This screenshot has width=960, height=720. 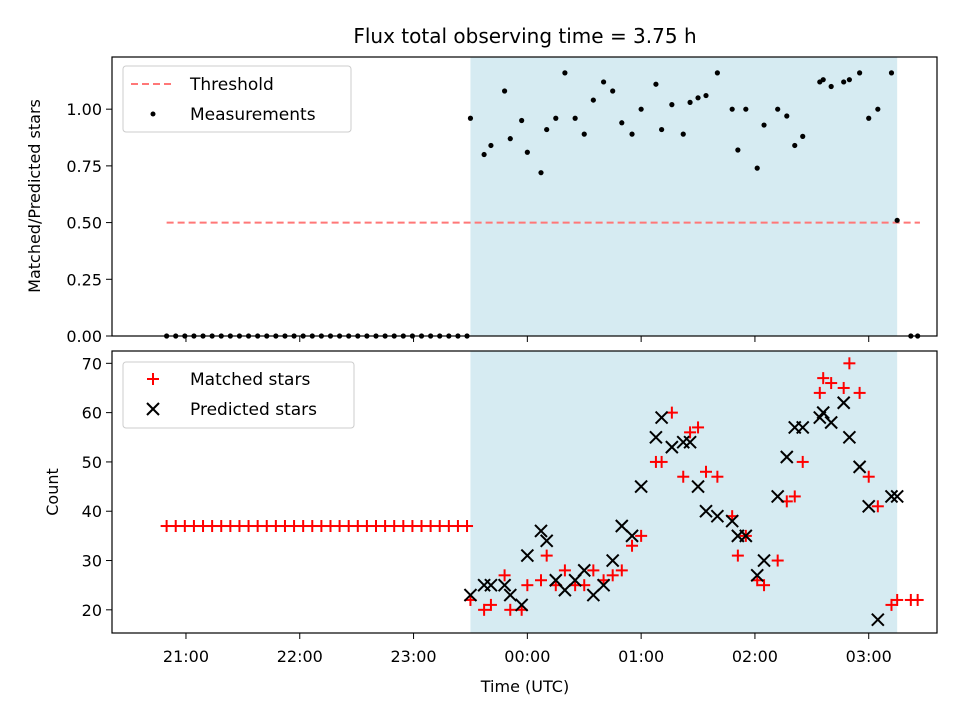 What do you see at coordinates (92, 413) in the screenshot?
I see `bottom-y-tick-label: 60` at bounding box center [92, 413].